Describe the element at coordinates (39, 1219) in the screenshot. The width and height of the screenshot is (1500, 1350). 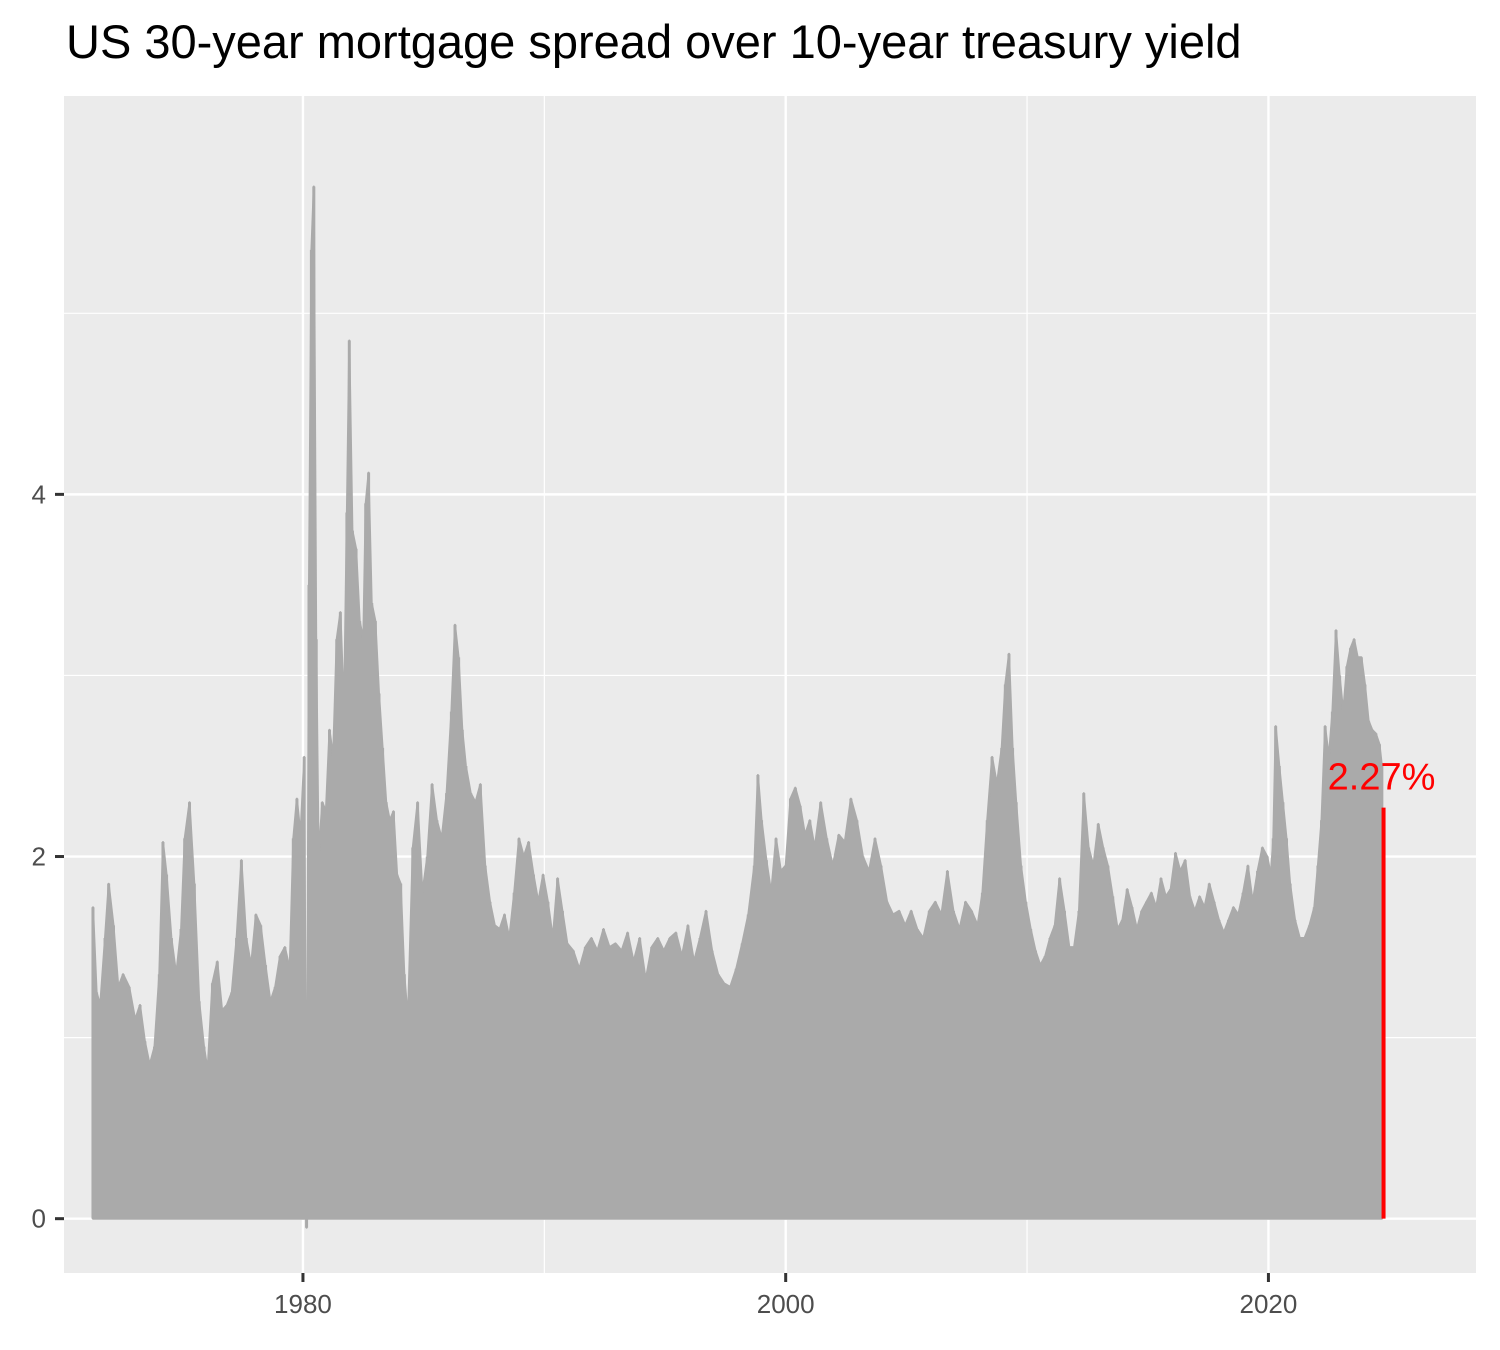
I see `y-tick-label: 0` at that location.